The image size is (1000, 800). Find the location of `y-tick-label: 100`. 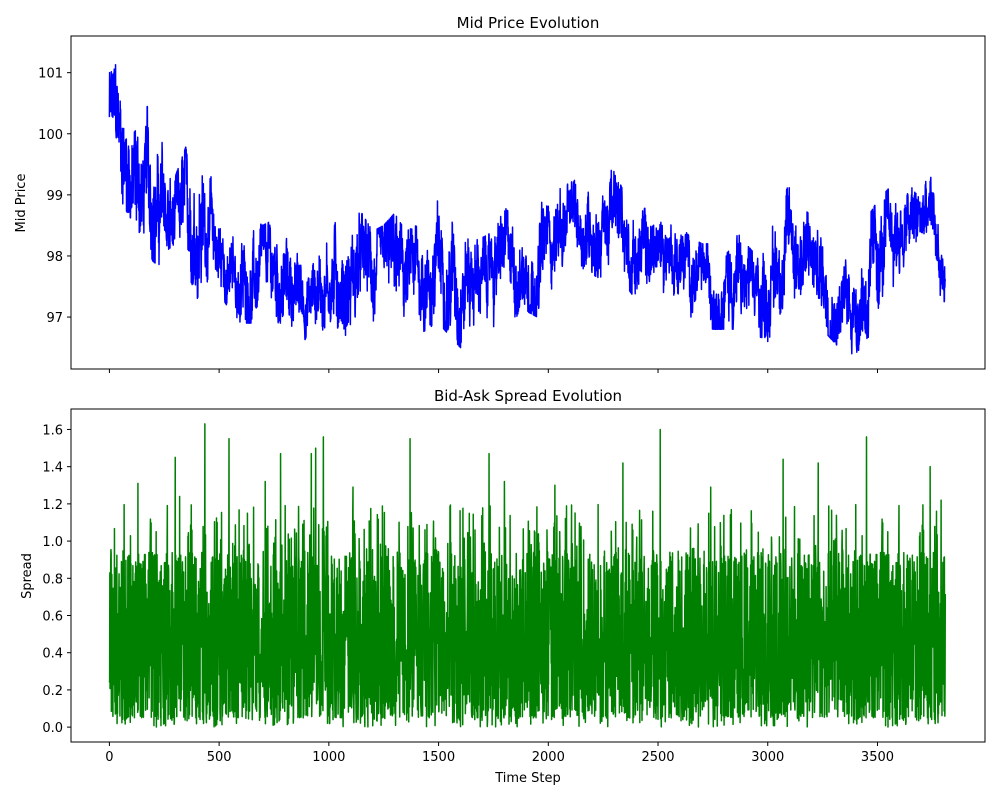

y-tick-label: 100 is located at coordinates (50, 135).